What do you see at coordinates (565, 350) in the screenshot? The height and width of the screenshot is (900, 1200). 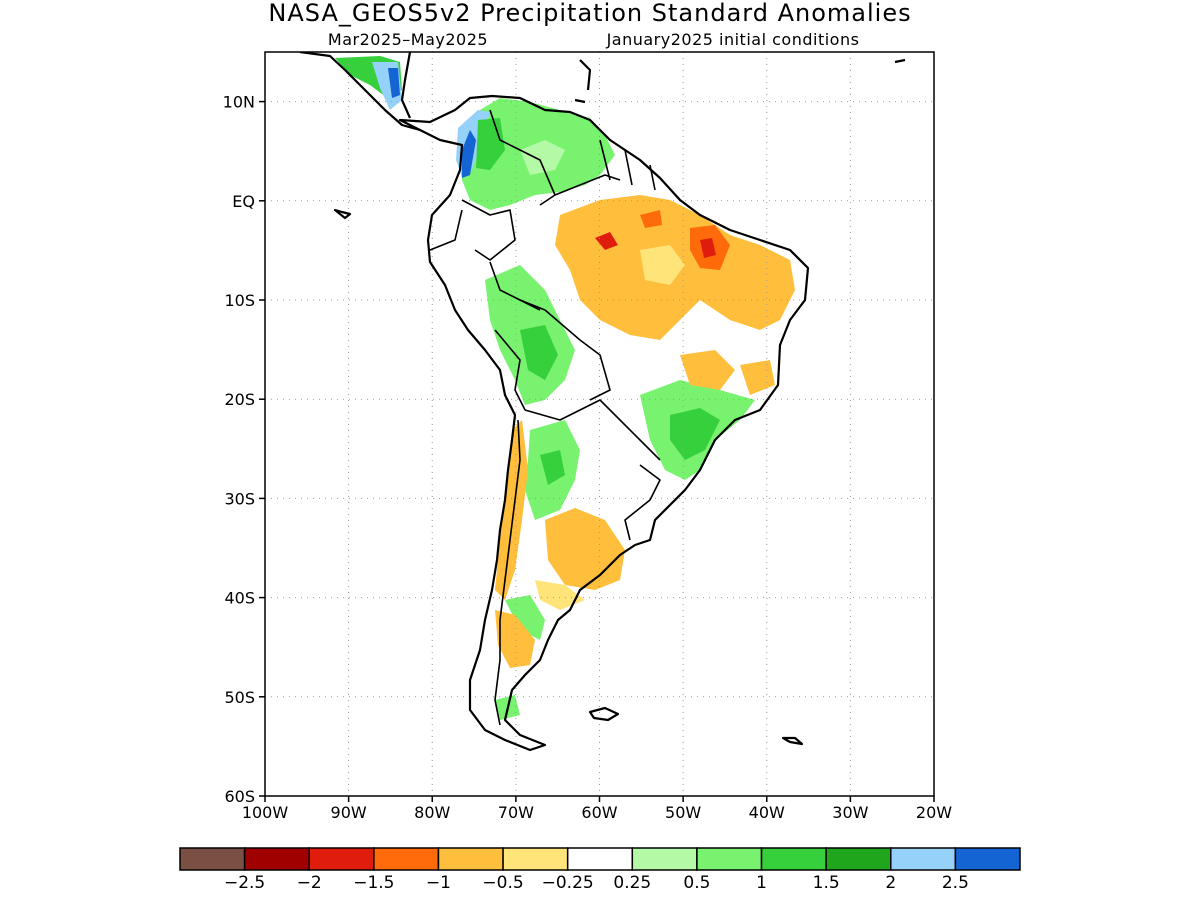 I see `border-bolivia-brazil` at bounding box center [565, 350].